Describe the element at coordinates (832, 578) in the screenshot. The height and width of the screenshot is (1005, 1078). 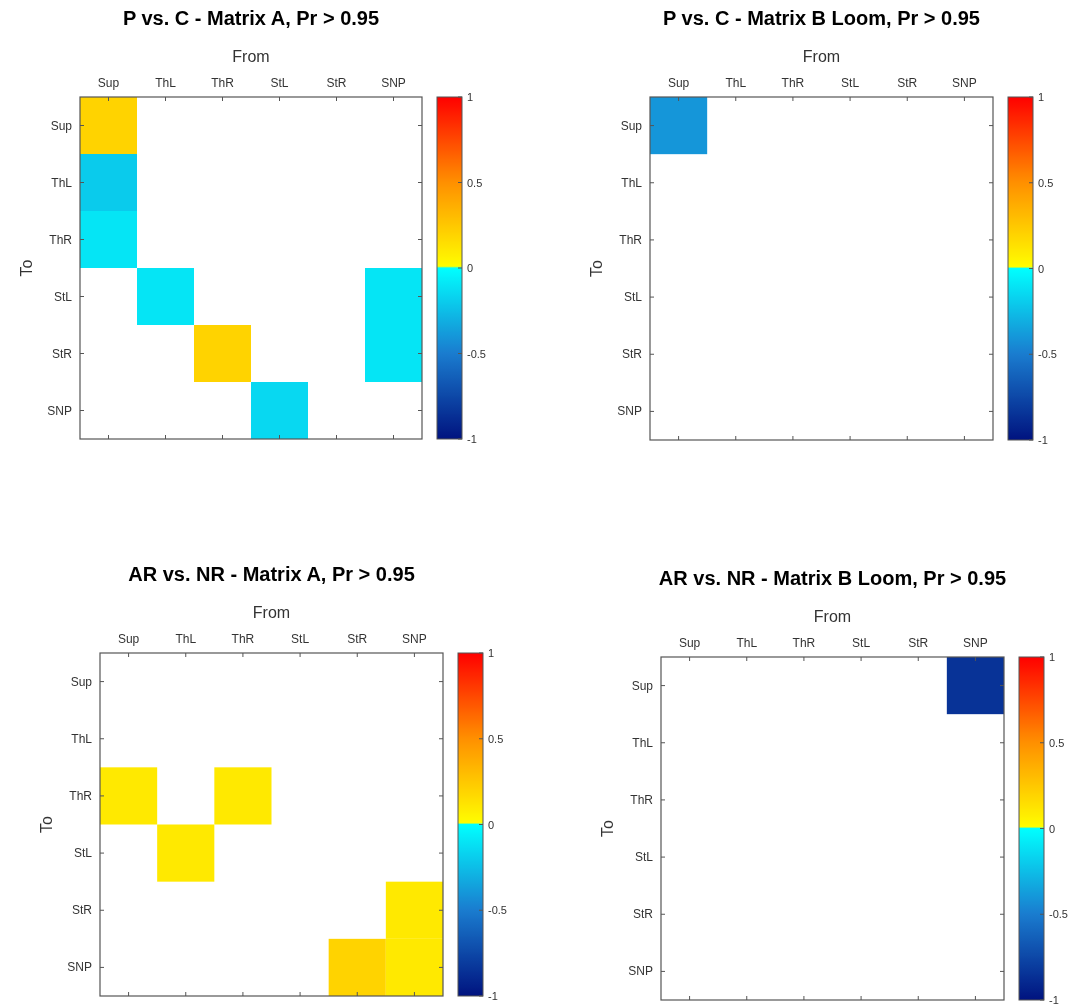
I see `chart-title: AR vs. NR - Matrix B Loom, Pr > 0.95` at that location.